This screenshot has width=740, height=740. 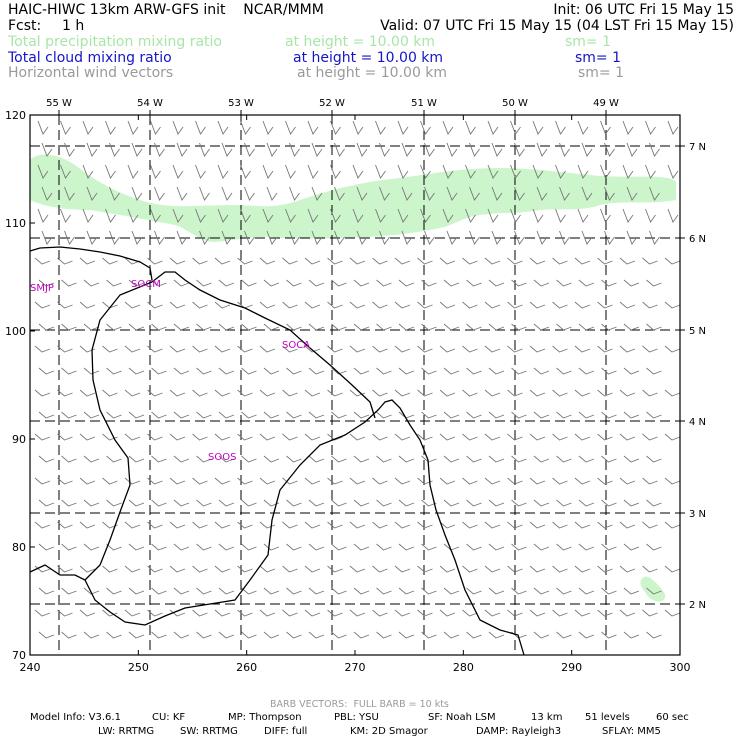 I want to click on lon-label: 49 W, so click(x=606, y=103).